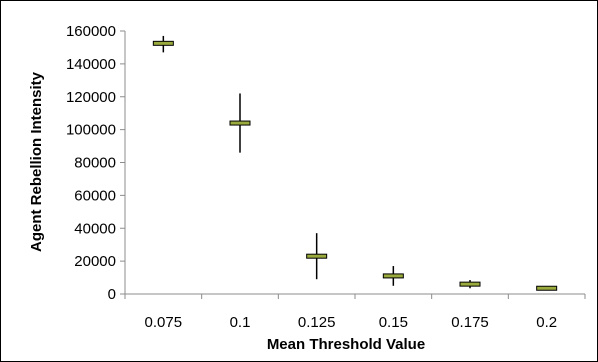 This screenshot has height=362, width=598. What do you see at coordinates (95, 195) in the screenshot?
I see `y-tick-label: 60000` at bounding box center [95, 195].